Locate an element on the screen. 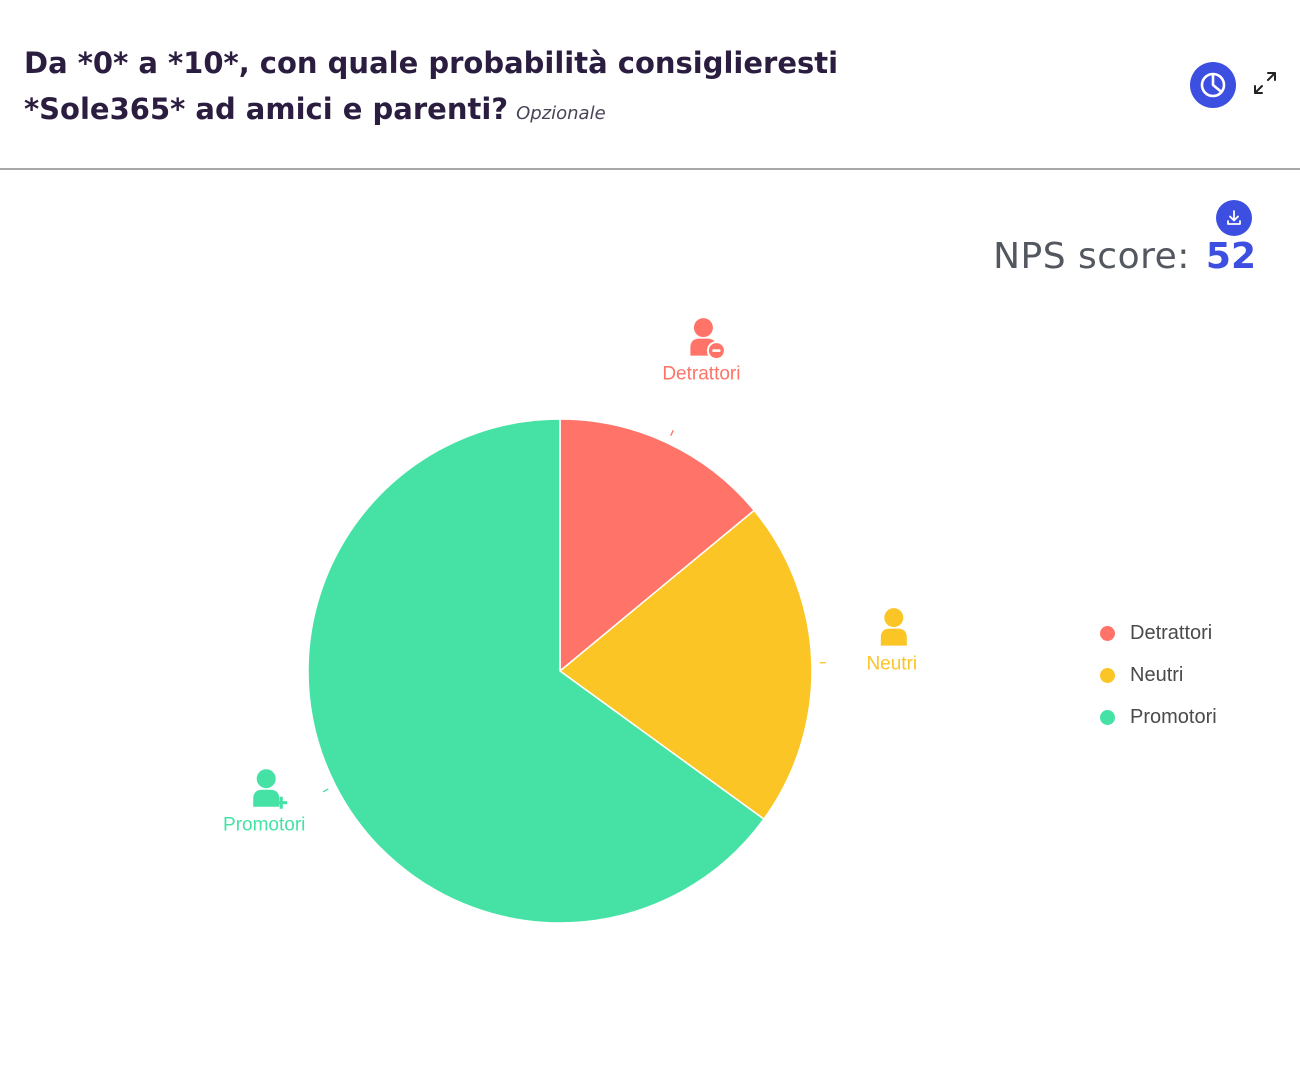  legend-label: Detrattori is located at coordinates (1171, 632).